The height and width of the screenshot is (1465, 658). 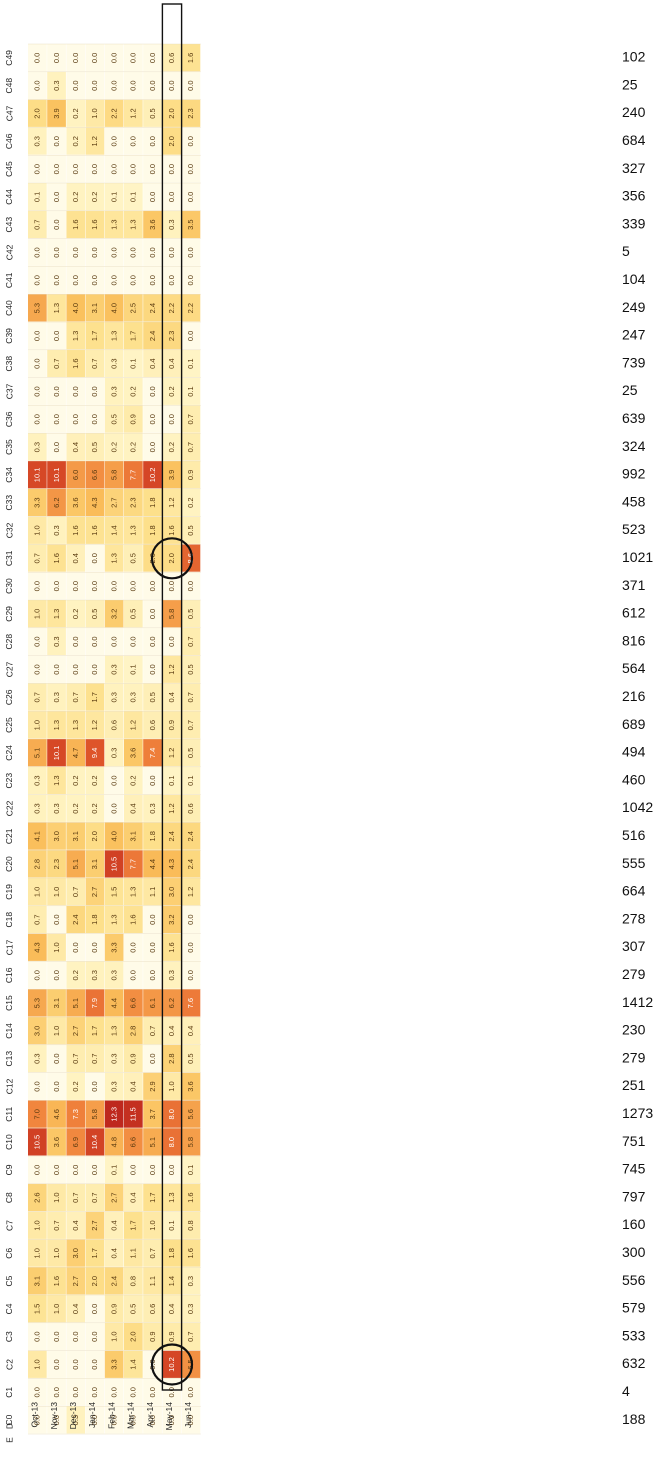 I want to click on month-label: Apr-14, so click(x=150, y=1415).